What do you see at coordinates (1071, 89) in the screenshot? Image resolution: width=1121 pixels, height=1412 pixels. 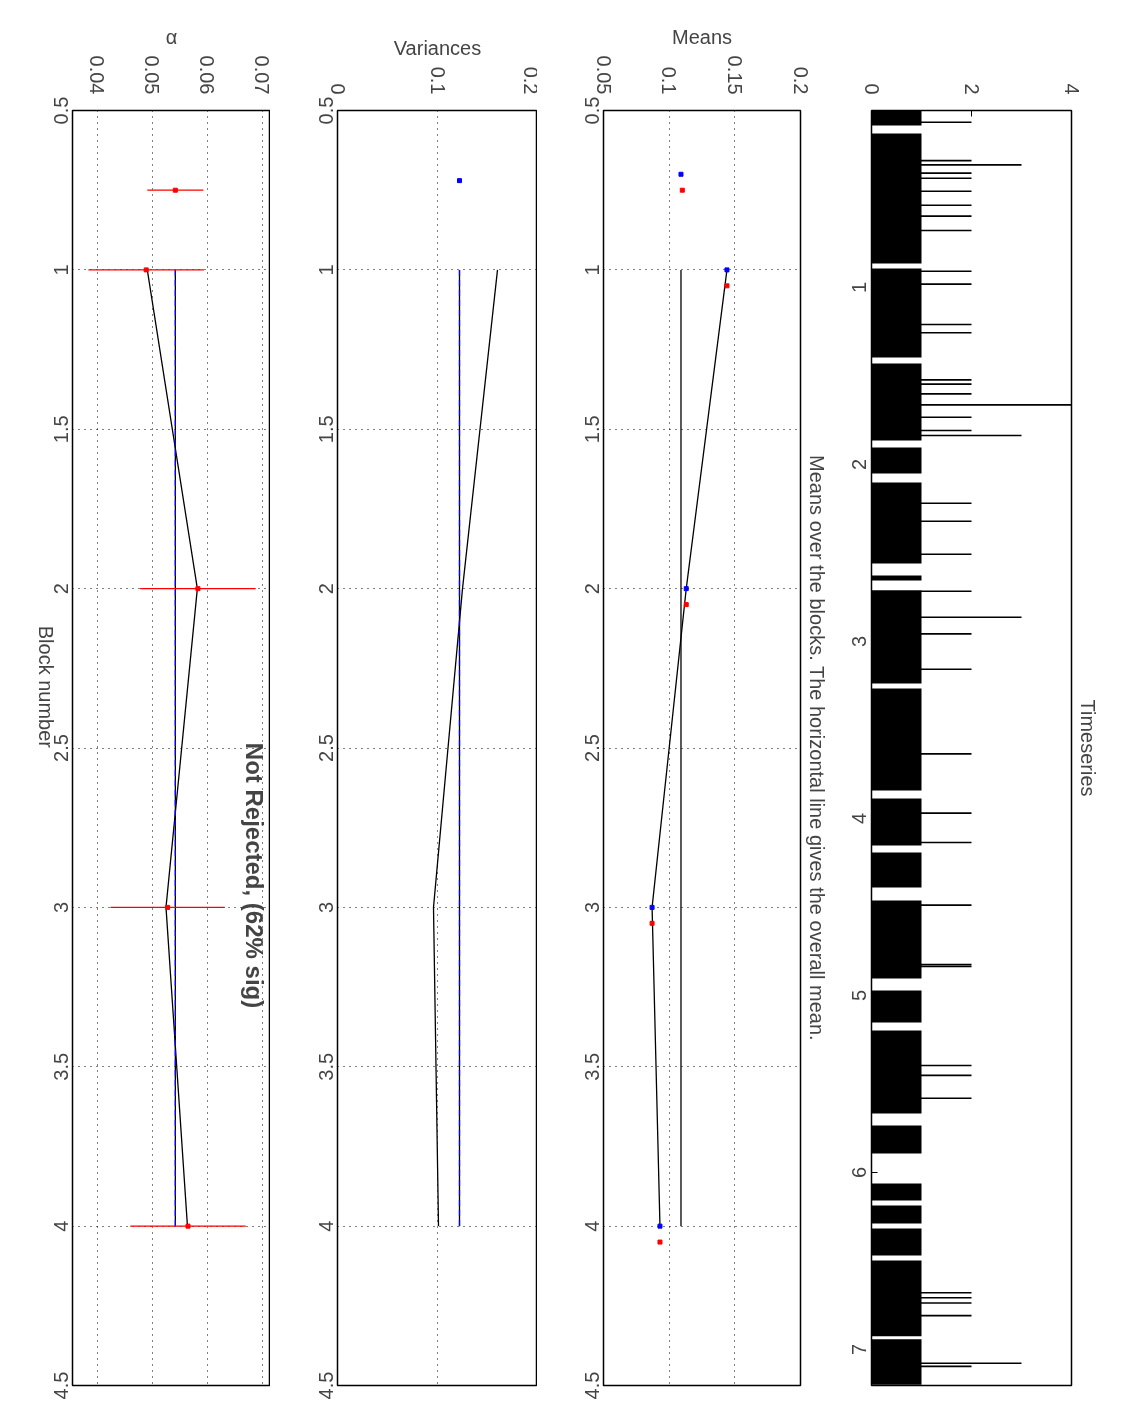 I see `x-tick-label: 4` at bounding box center [1071, 89].